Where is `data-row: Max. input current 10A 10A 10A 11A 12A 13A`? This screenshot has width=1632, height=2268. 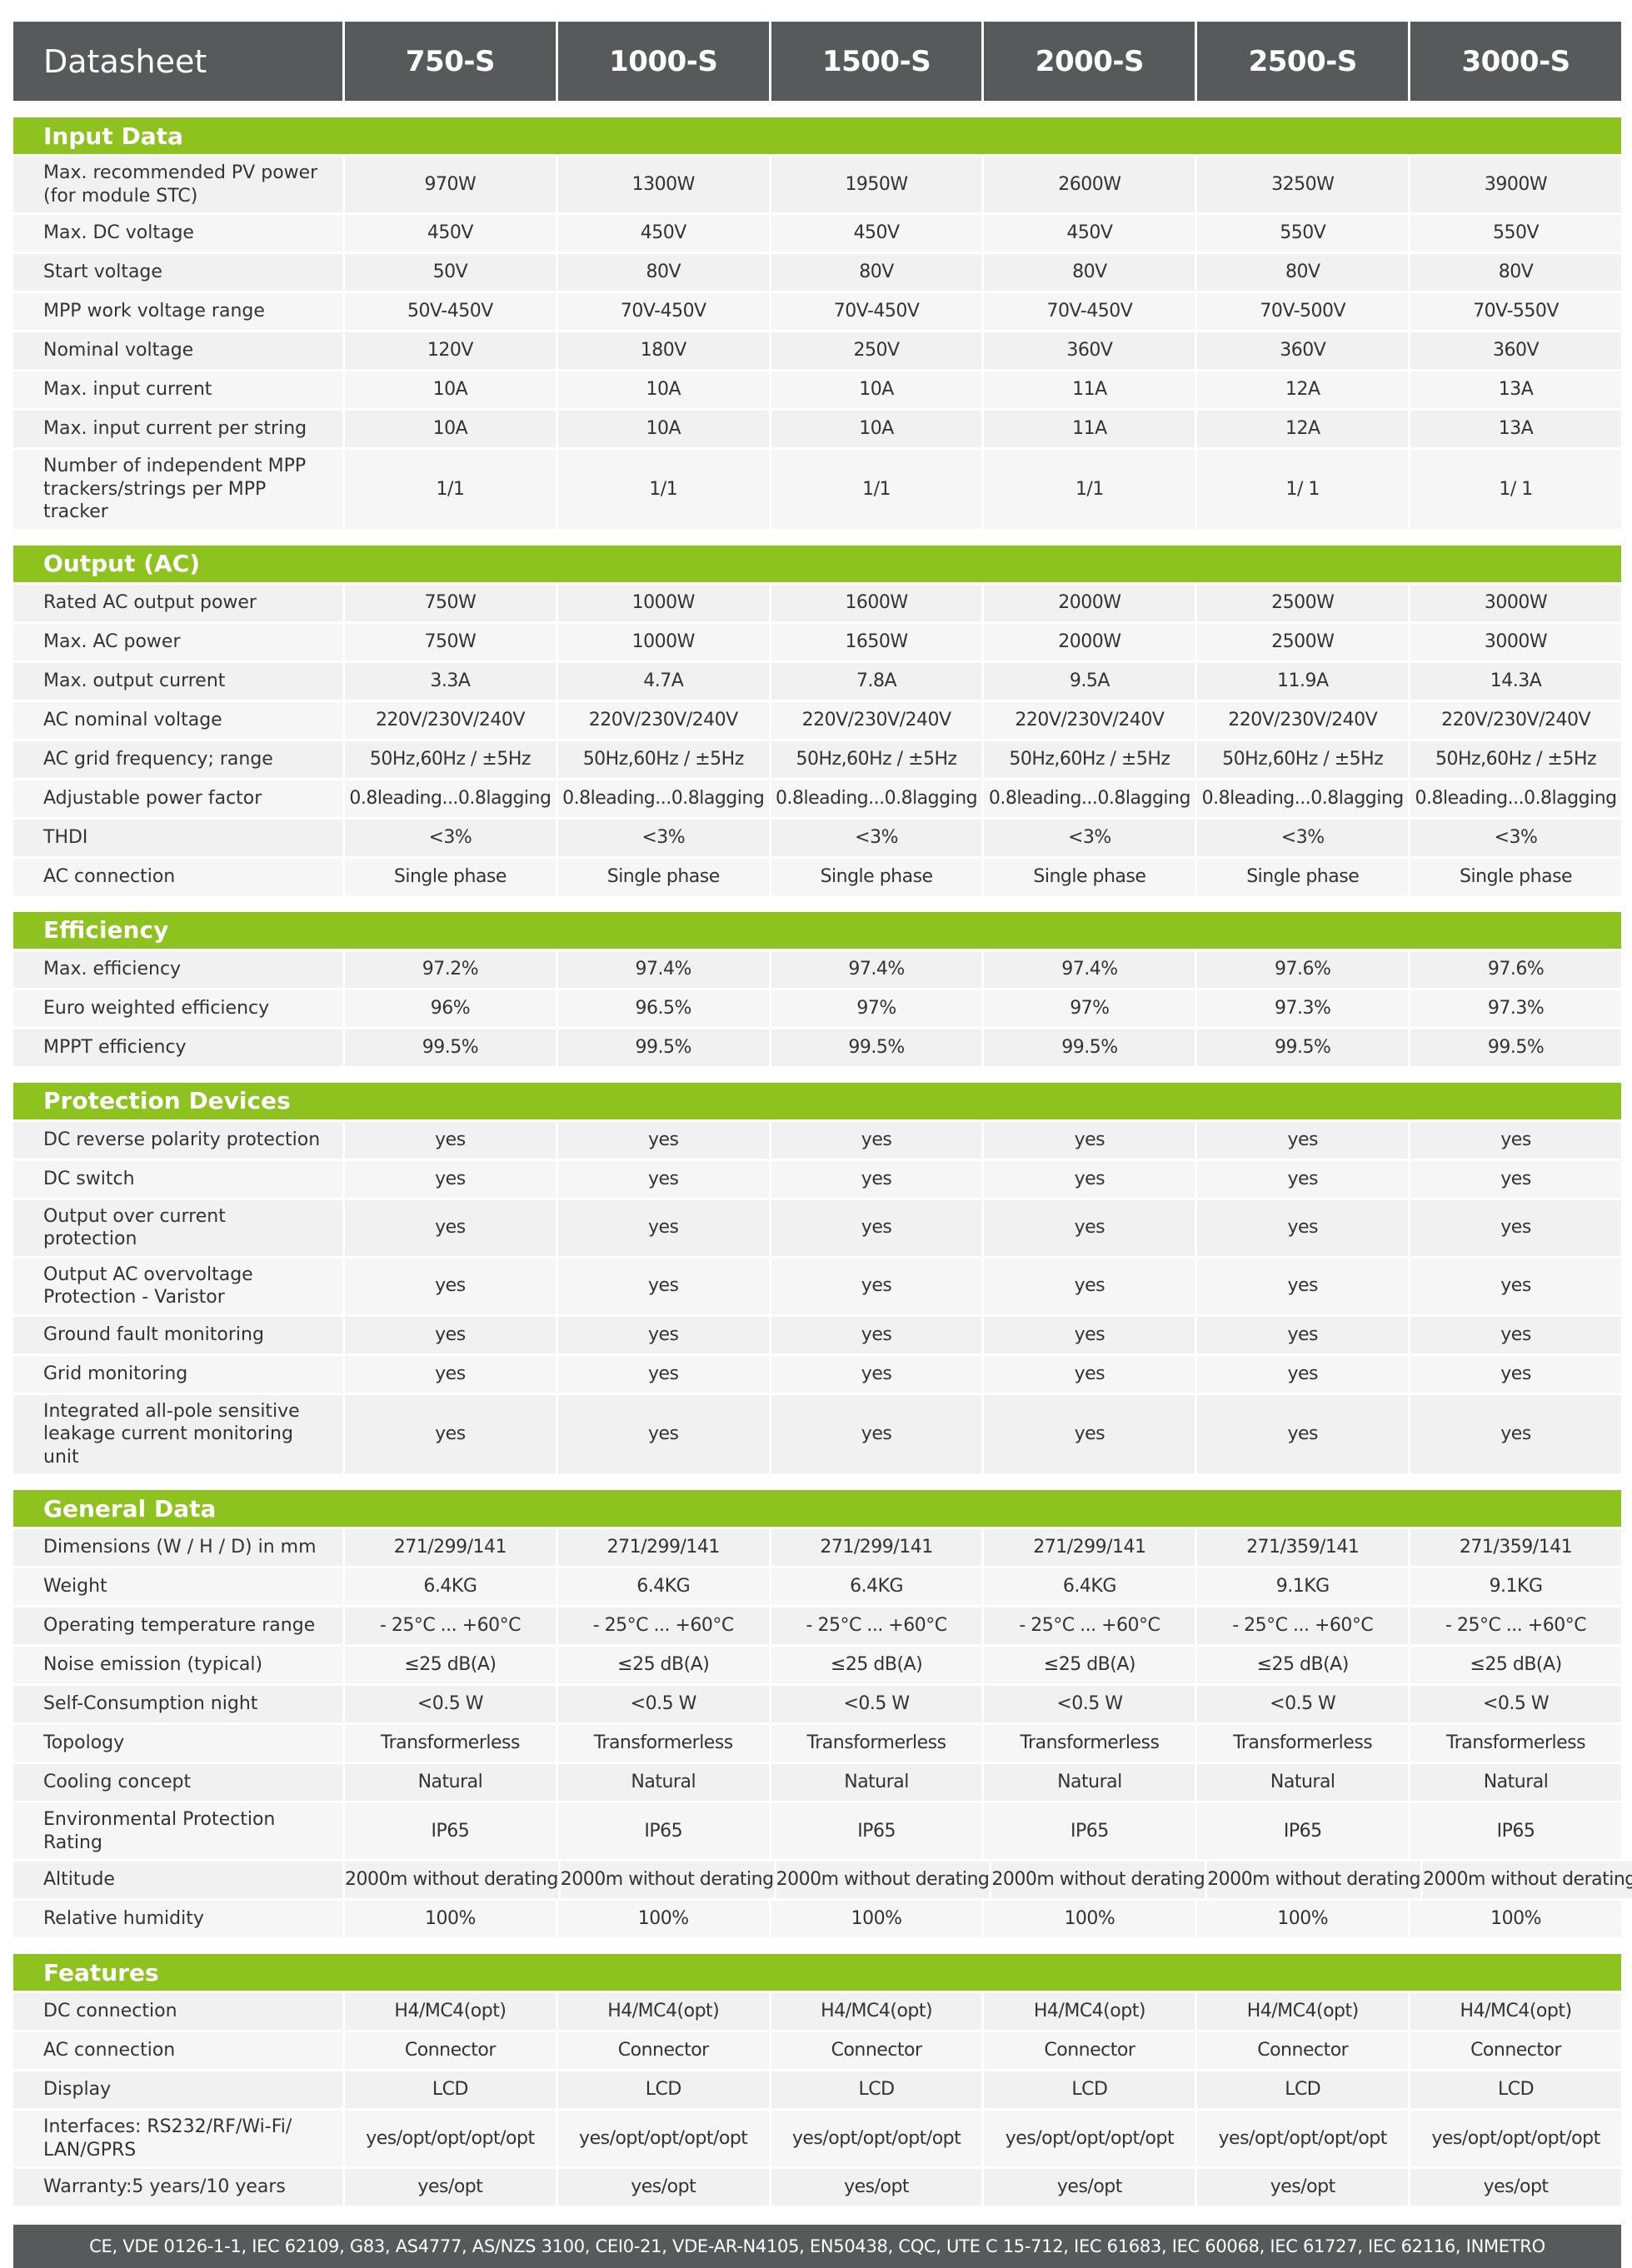 data-row: Max. input current 10A 10A 10A 11A 12A 13A is located at coordinates (817, 389).